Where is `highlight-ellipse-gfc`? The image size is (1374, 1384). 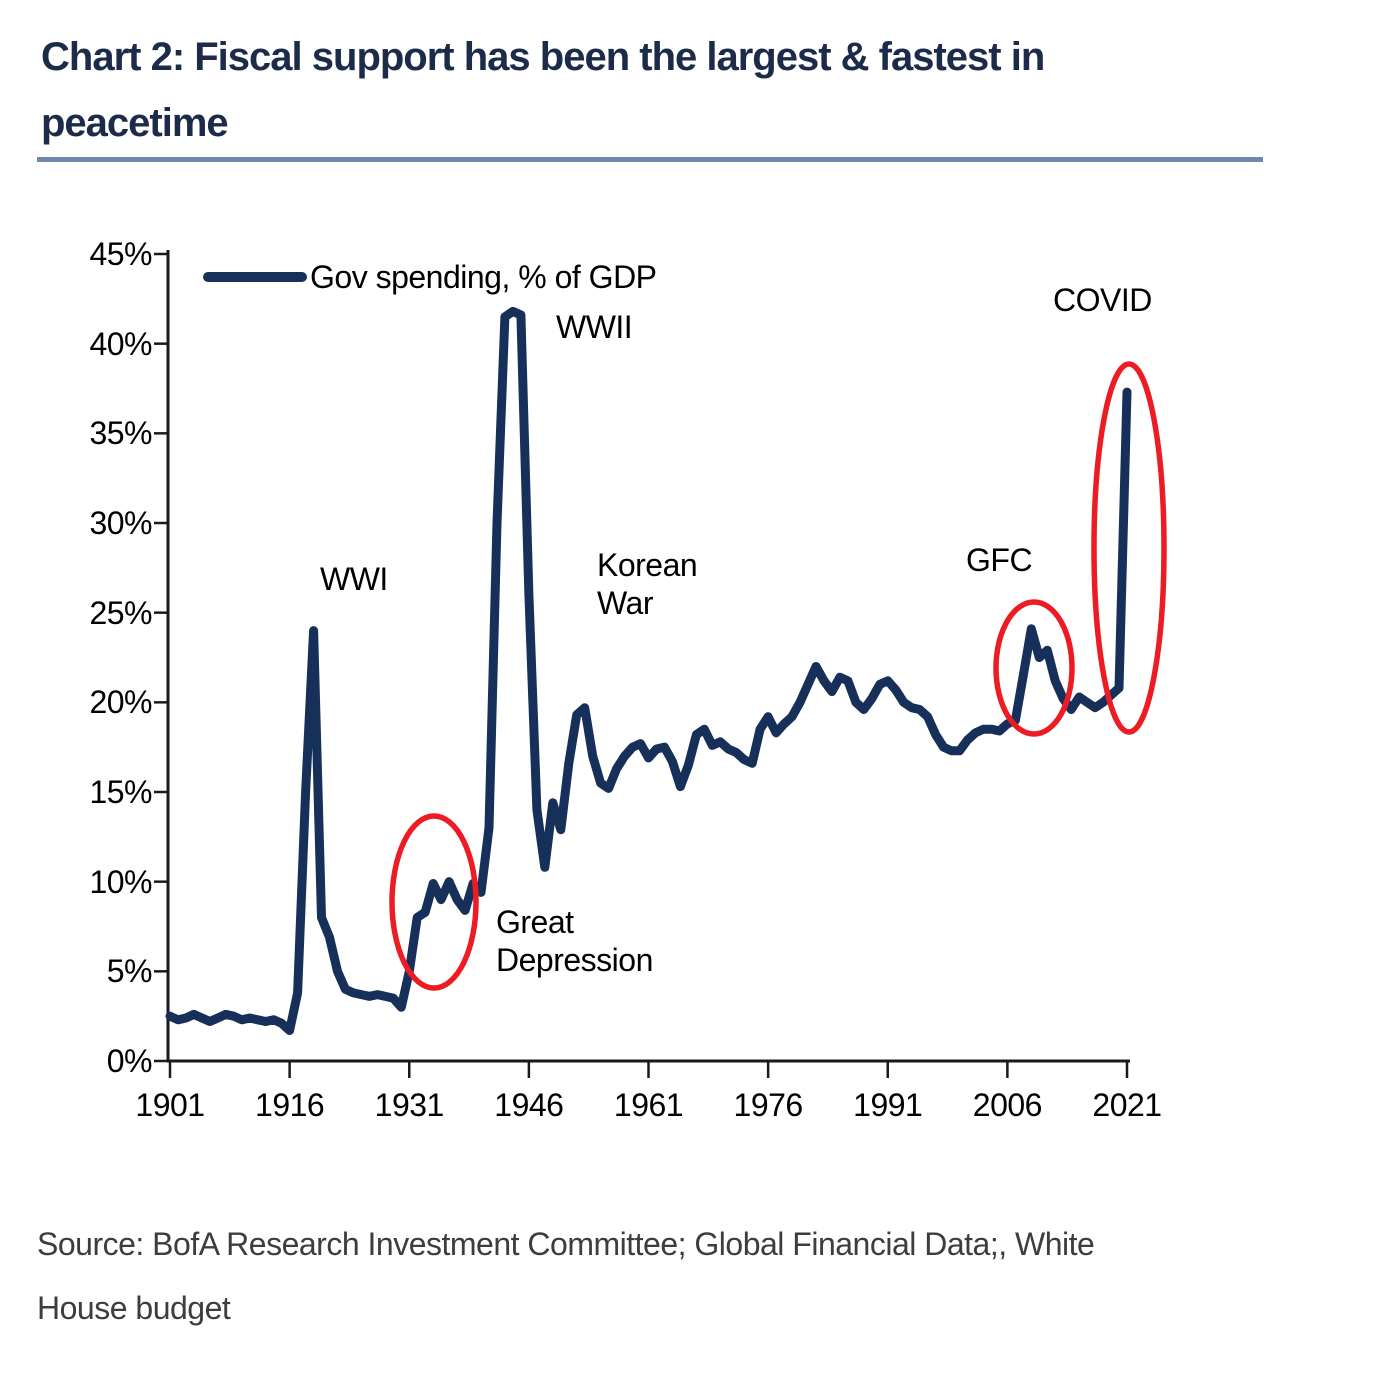 highlight-ellipse-gfc is located at coordinates (1034, 668).